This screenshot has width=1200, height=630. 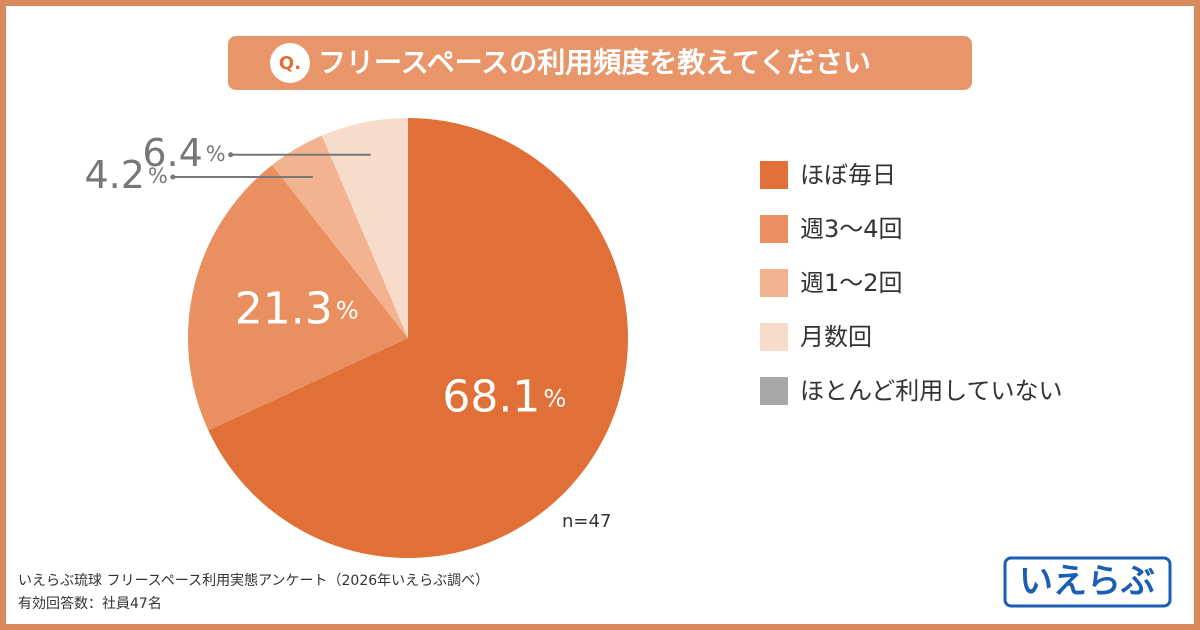 I want to click on annotation: n=47, so click(x=586, y=521).